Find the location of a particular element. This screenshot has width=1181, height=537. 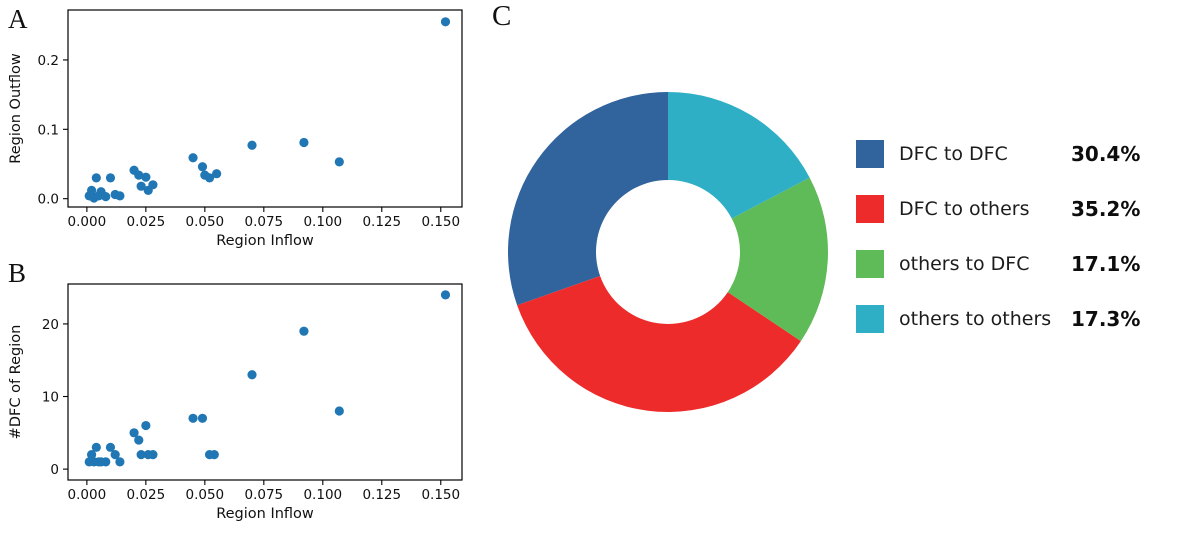

legend-label: DFC to others is located at coordinates (964, 209).